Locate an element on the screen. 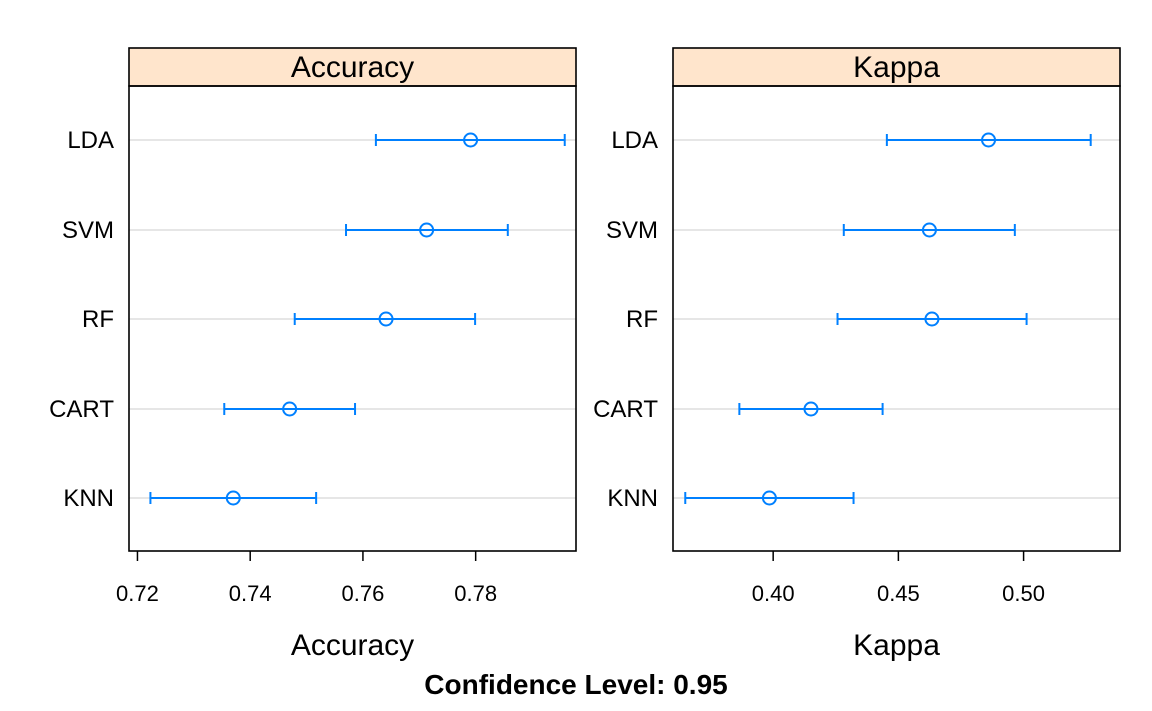 This screenshot has height=711, width=1152. panel-strip-title: Accuracy is located at coordinates (352, 67).